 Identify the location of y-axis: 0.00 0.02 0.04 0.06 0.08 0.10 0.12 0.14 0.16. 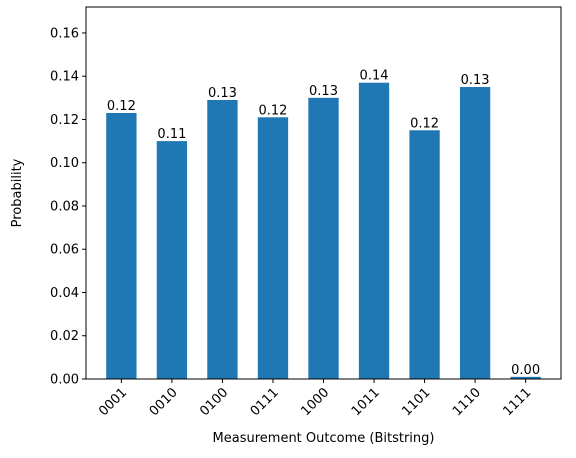
(68, 207).